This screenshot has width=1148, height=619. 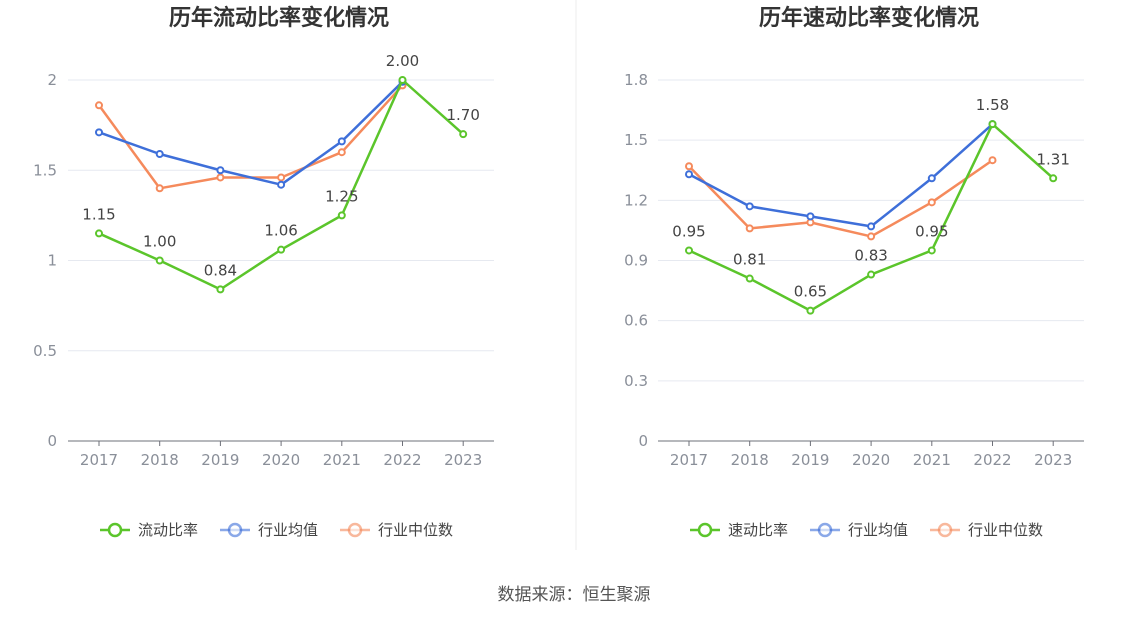 I want to click on legend-item: 速动比率, so click(x=739, y=530).